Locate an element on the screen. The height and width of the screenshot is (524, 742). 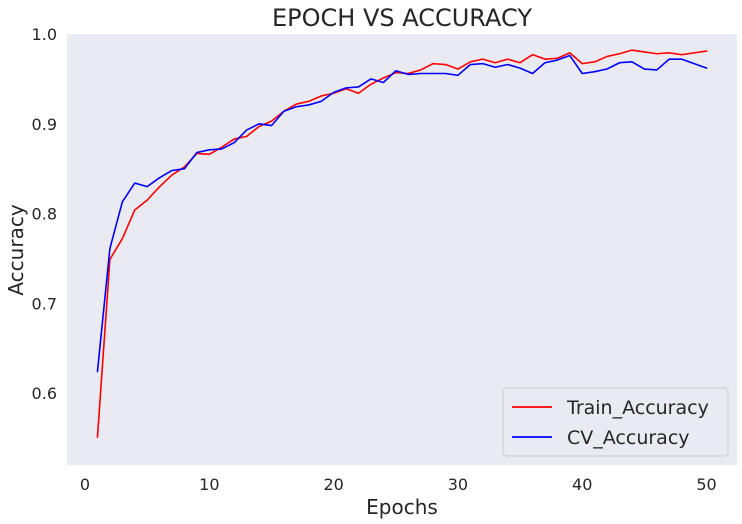
x-tick-label: 50 is located at coordinates (706, 484).